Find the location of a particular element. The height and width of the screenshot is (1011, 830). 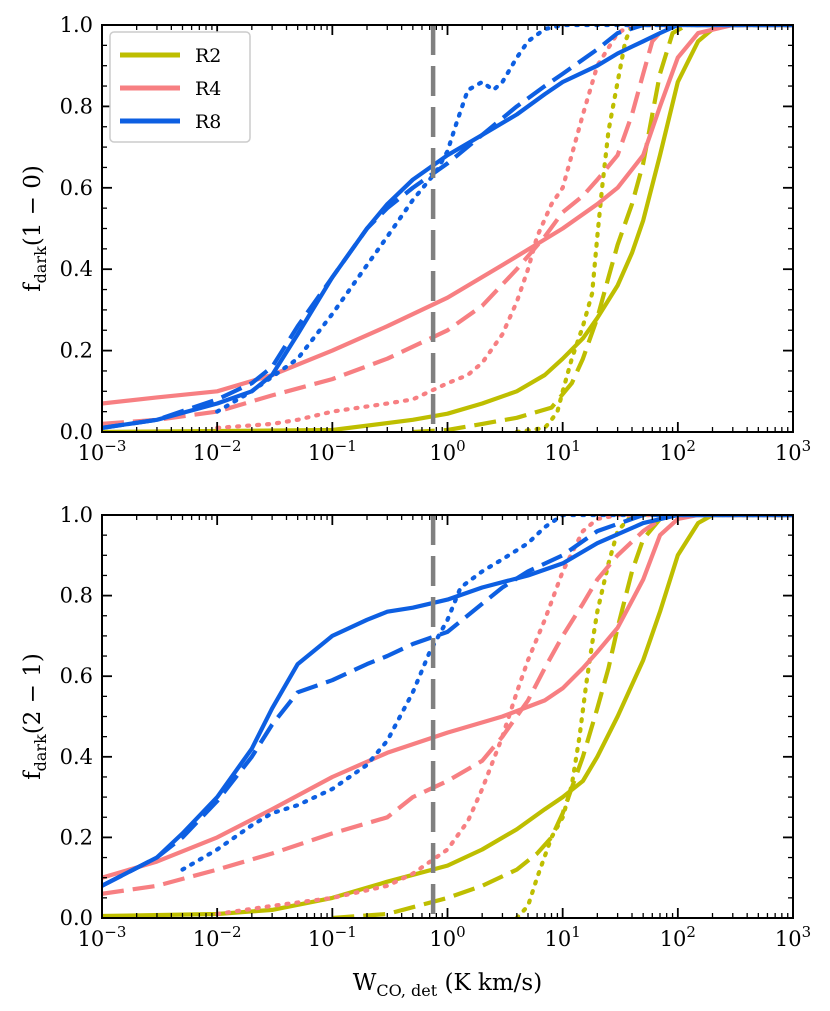

legend-label-r4: R4 is located at coordinates (208, 89).